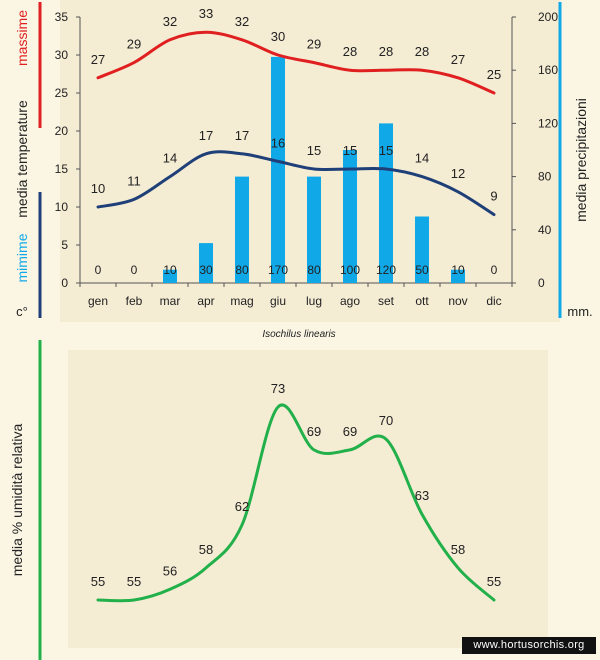 The height and width of the screenshot is (660, 600). Describe the element at coordinates (422, 495) in the screenshot. I see `humidity-data-label: 63` at that location.